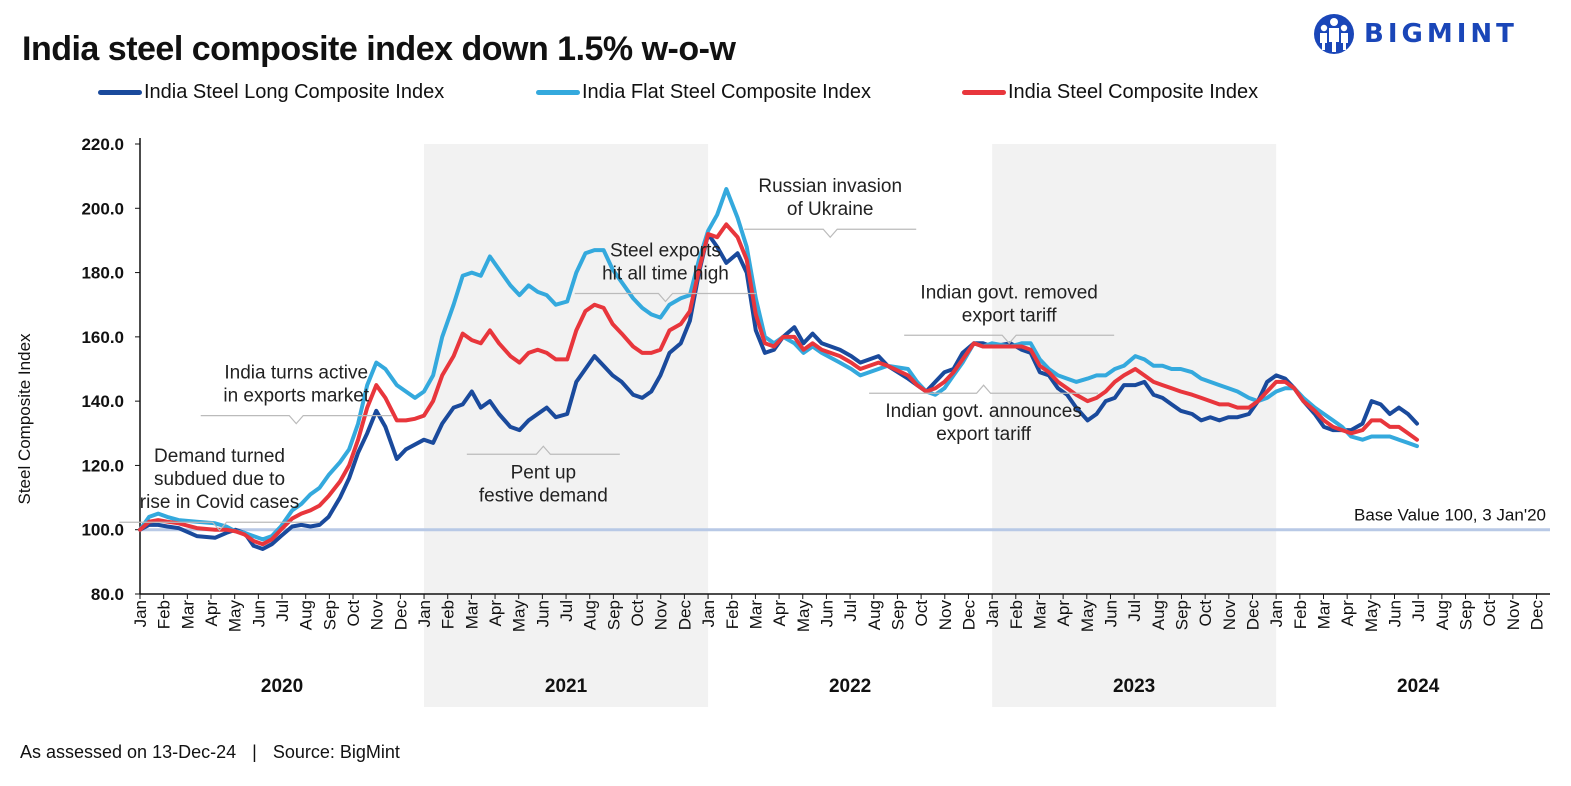 The height and width of the screenshot is (786, 1571). What do you see at coordinates (749, 92) in the screenshot?
I see `legend-item-flat: India Flat Steel Composite Index` at bounding box center [749, 92].